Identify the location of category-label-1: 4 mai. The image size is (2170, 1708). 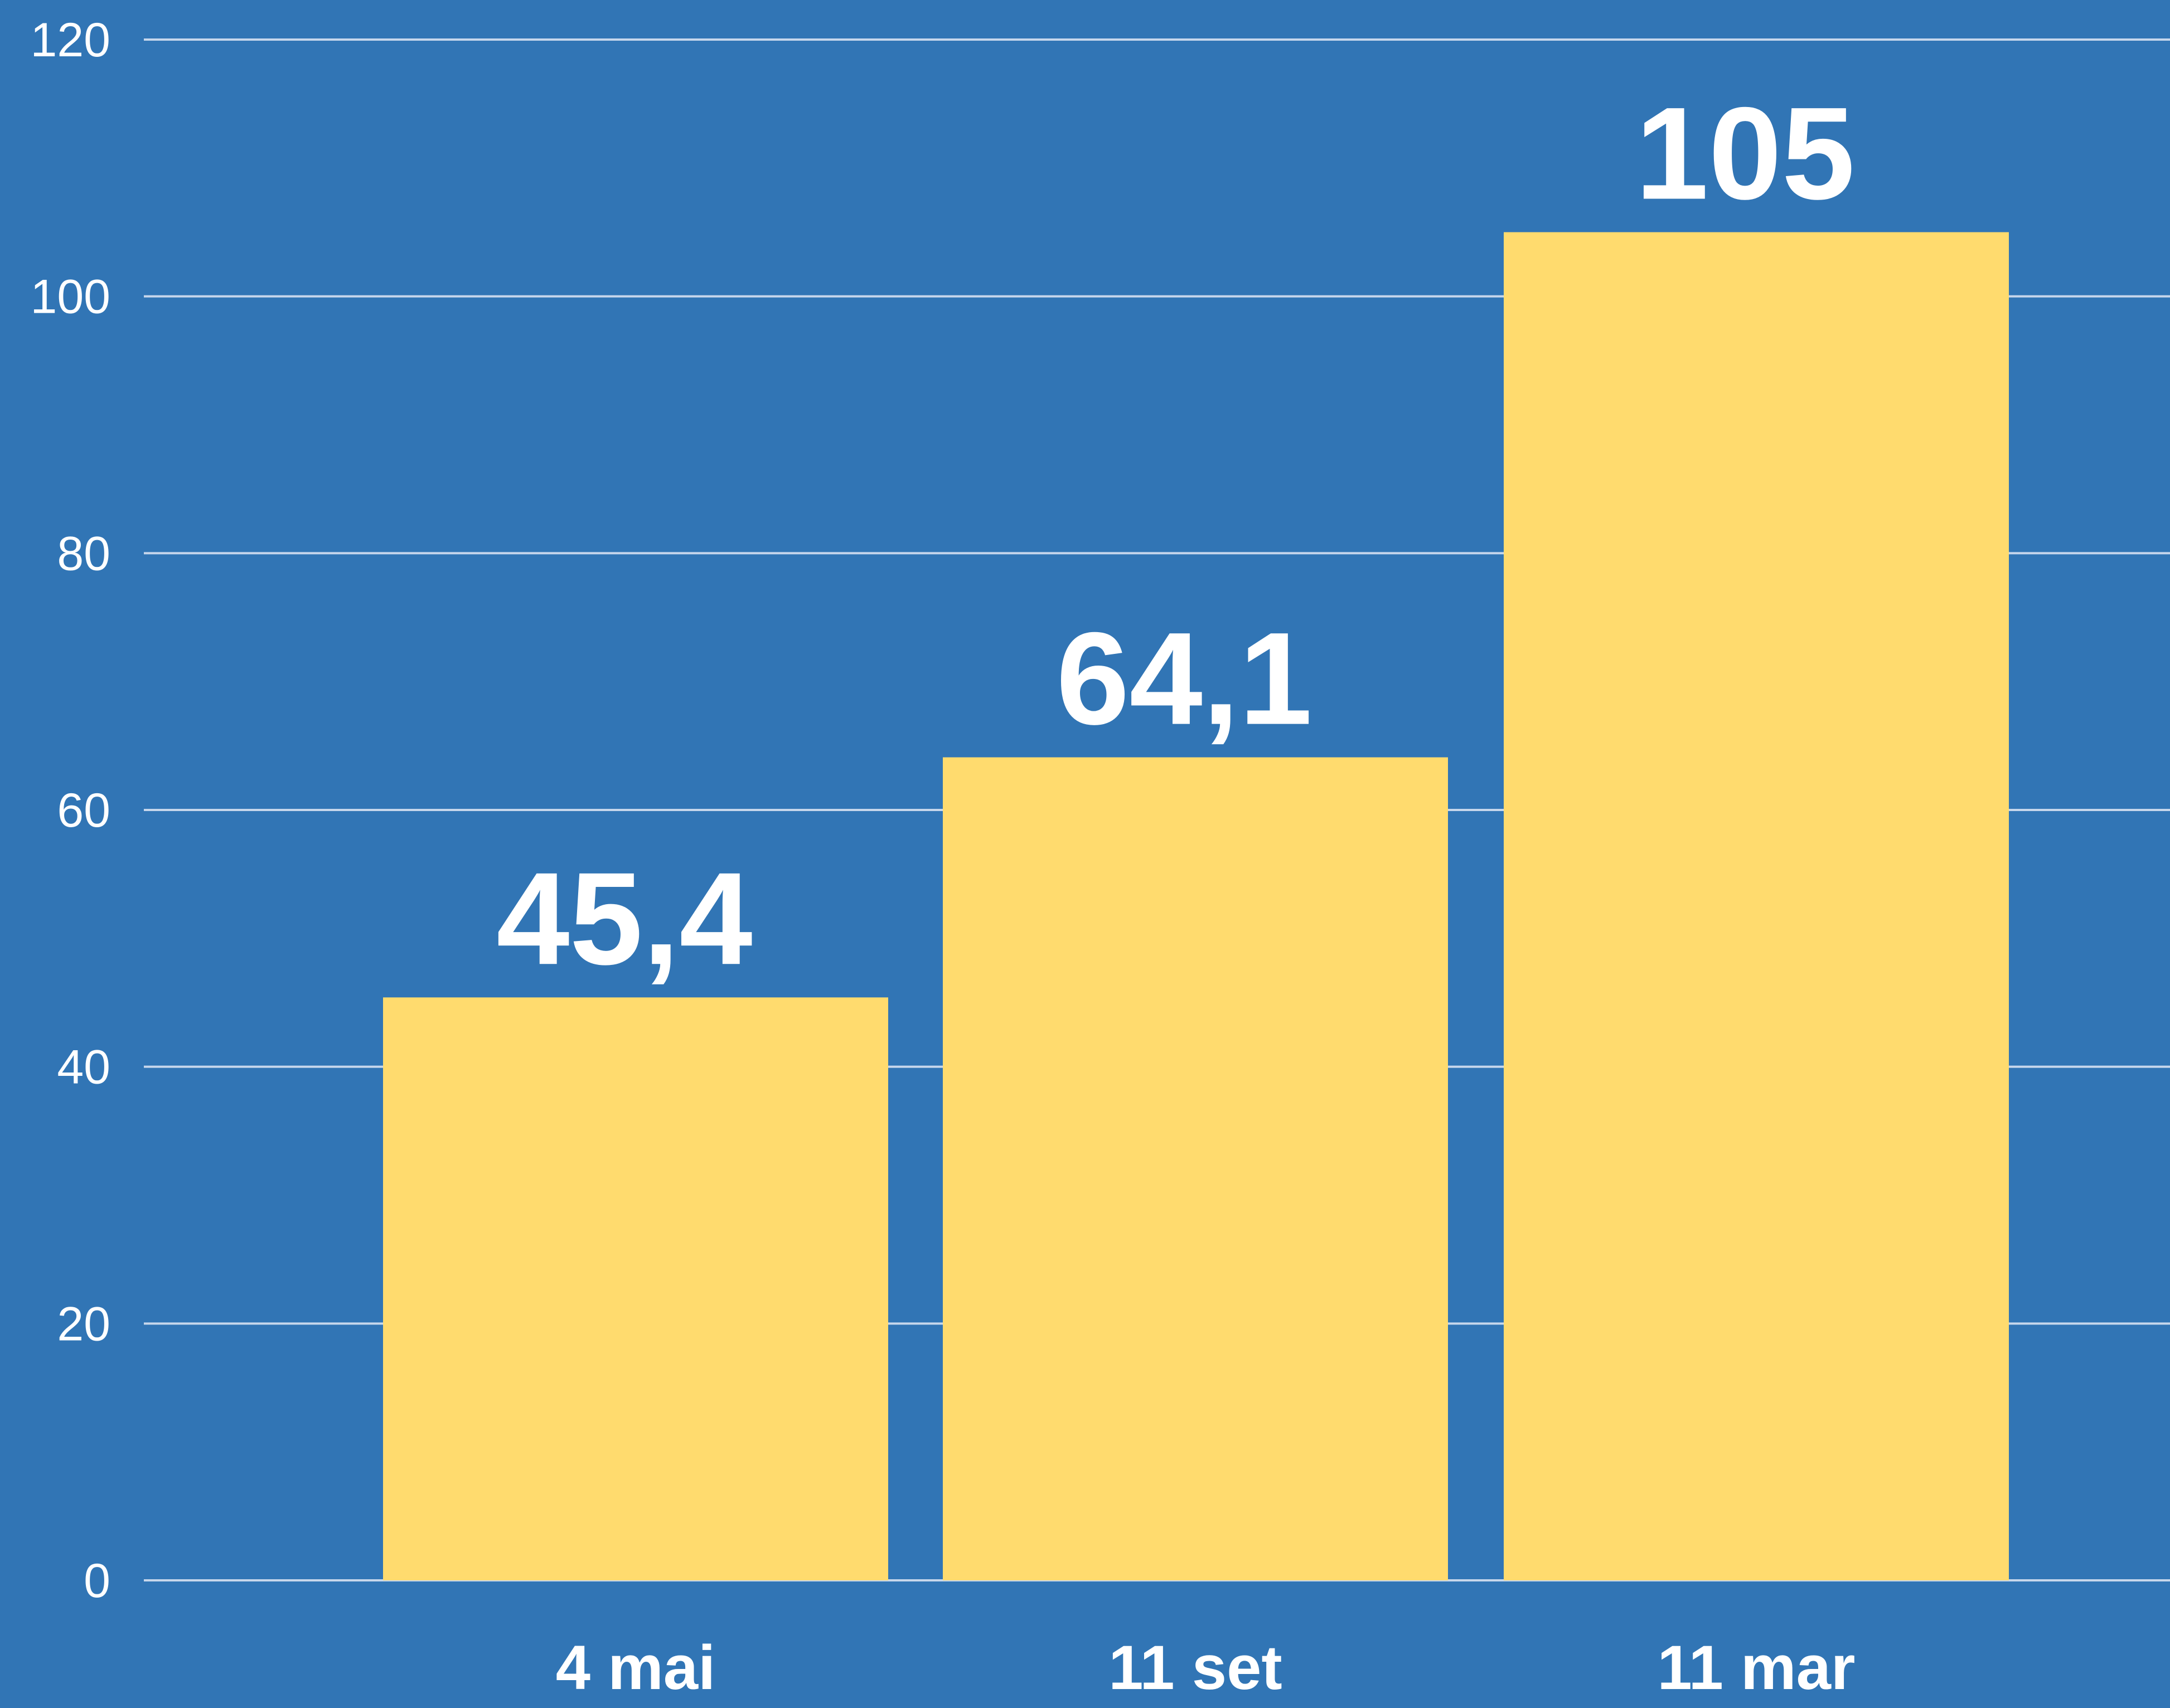
(635, 1667).